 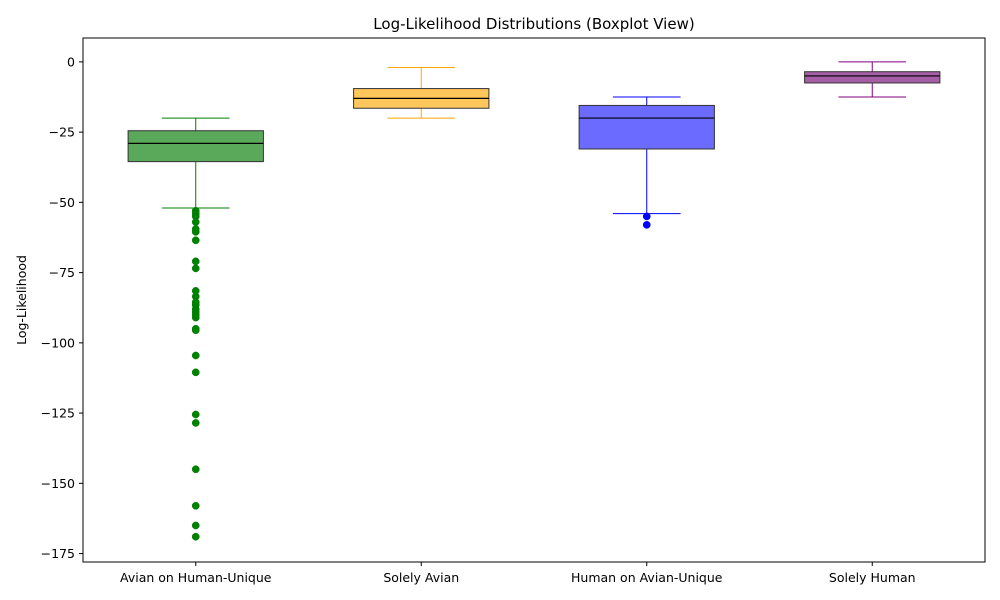 I want to click on x-tick-label: Solely Avian, so click(x=421, y=577).